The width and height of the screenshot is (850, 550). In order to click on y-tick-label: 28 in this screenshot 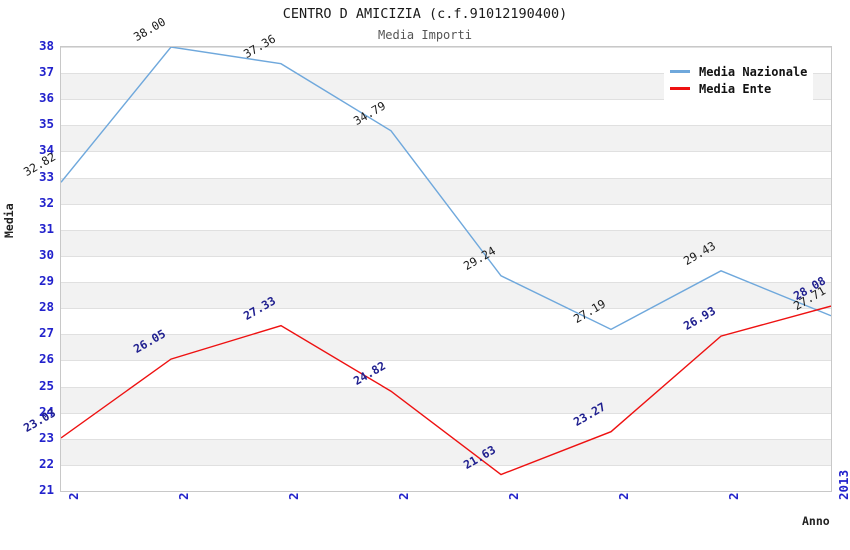, I will do `click(46, 307)`.